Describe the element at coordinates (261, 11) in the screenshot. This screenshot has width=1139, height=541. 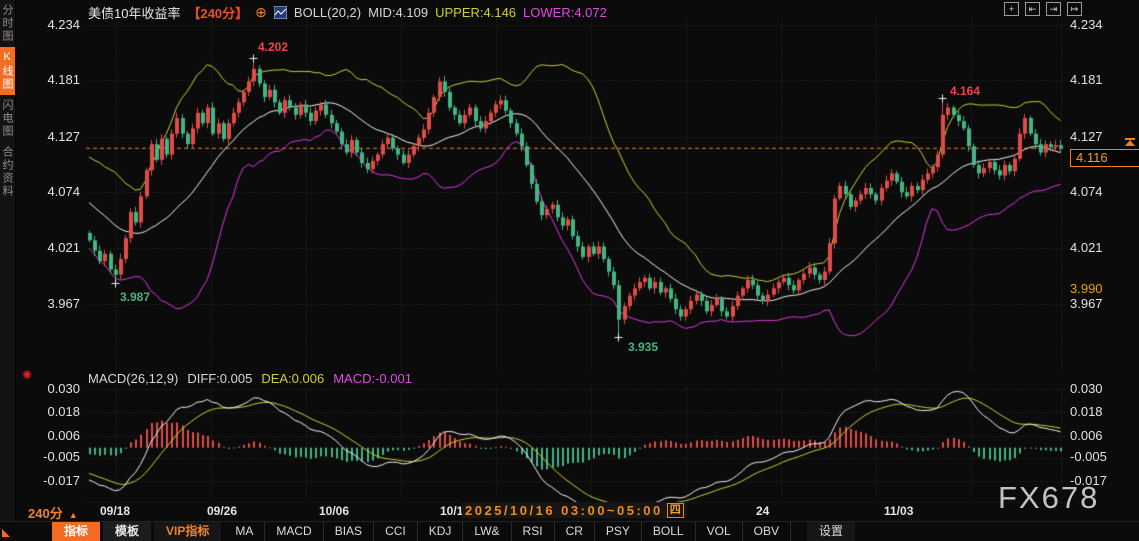
I see `add-indicator-icon: ⊕` at that location.